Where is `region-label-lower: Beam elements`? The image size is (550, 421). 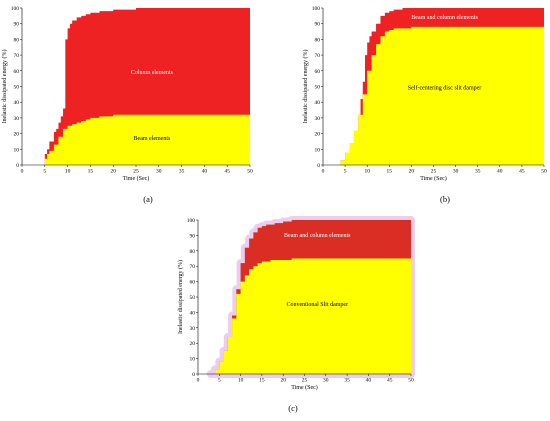 region-label-lower: Beam elements is located at coordinates (152, 139).